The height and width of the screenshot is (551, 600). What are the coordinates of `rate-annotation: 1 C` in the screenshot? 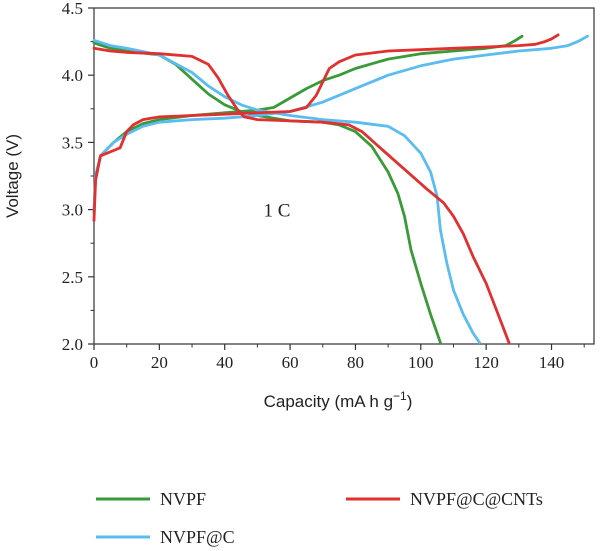 It's located at (277, 211).